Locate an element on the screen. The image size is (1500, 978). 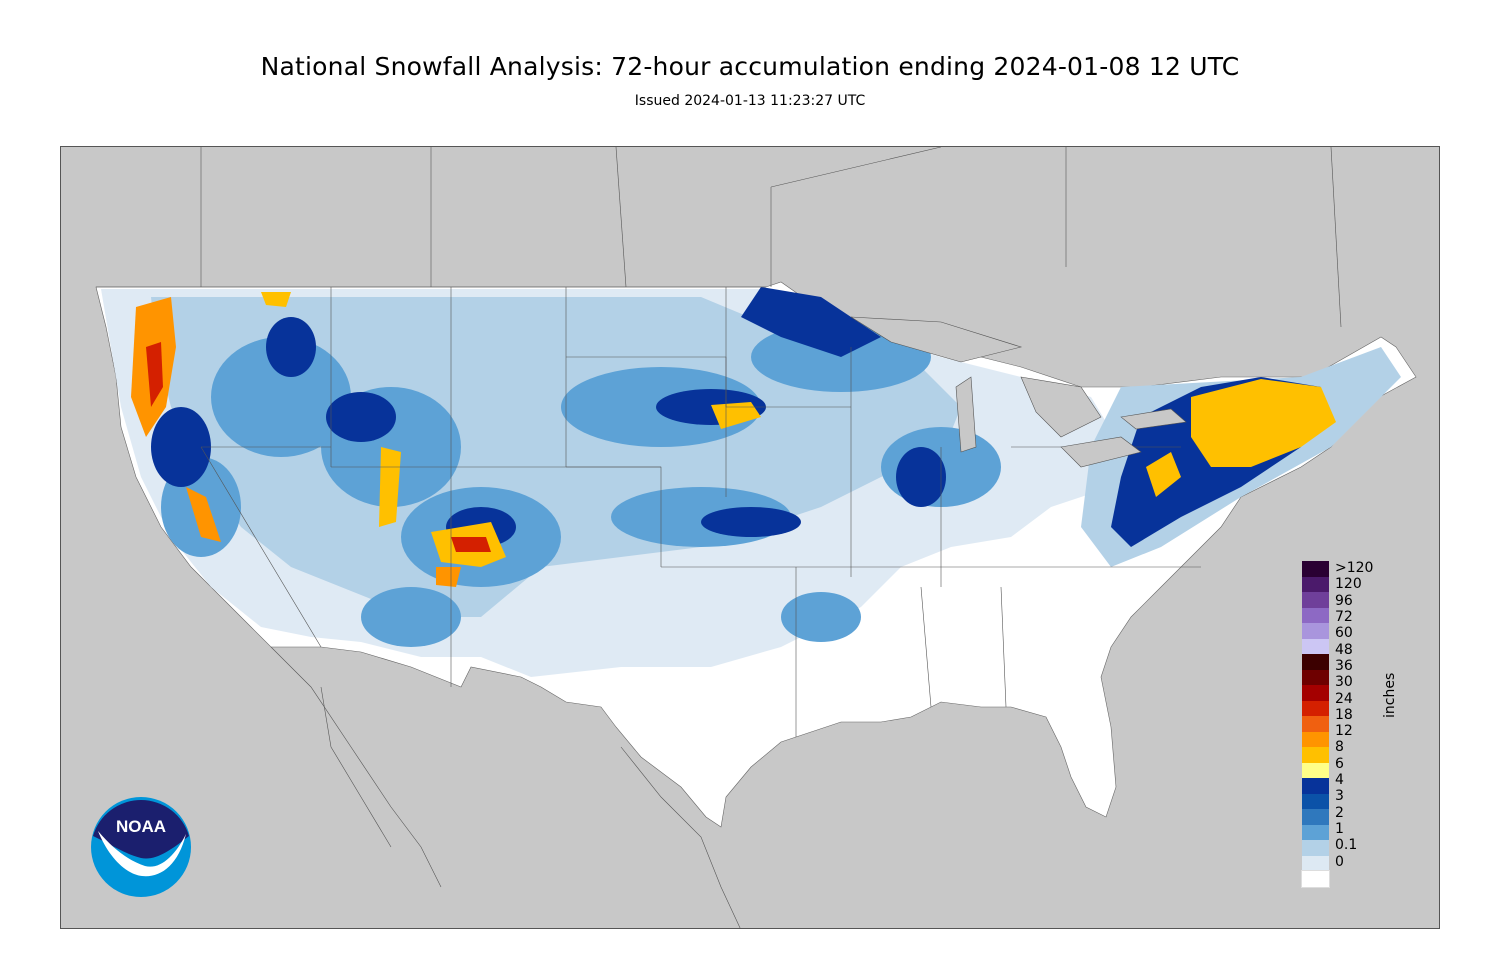
legend-label: 30 is located at coordinates (1344, 682).